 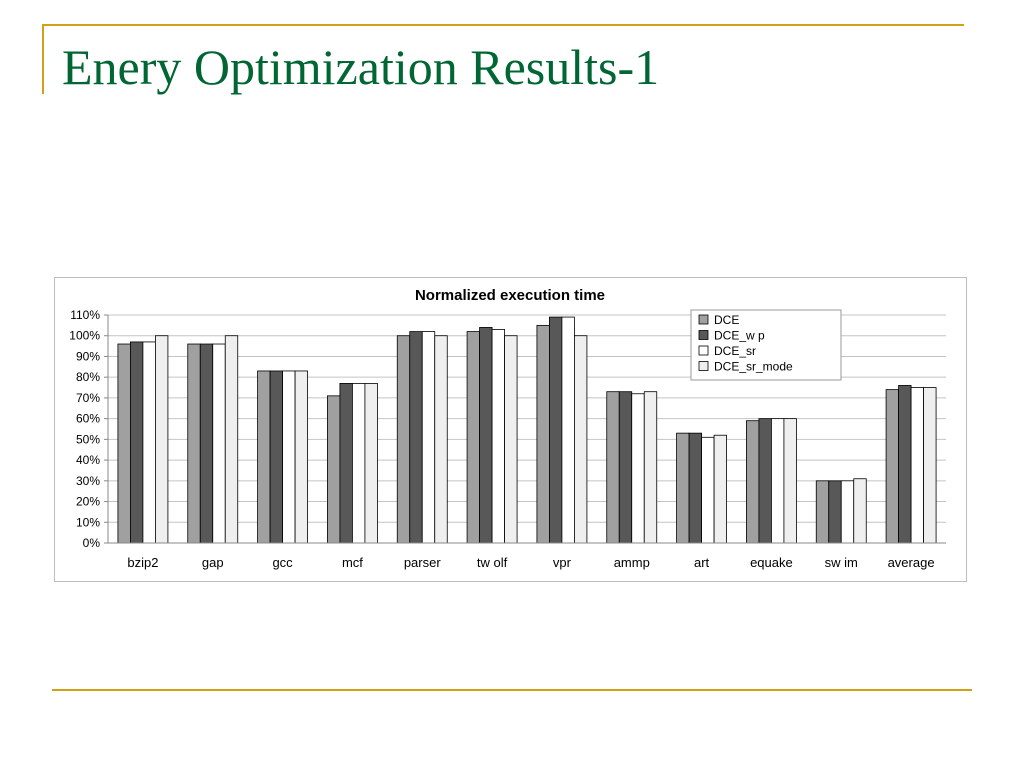 I want to click on legend-label: DCE_sr, so click(x=735, y=351).